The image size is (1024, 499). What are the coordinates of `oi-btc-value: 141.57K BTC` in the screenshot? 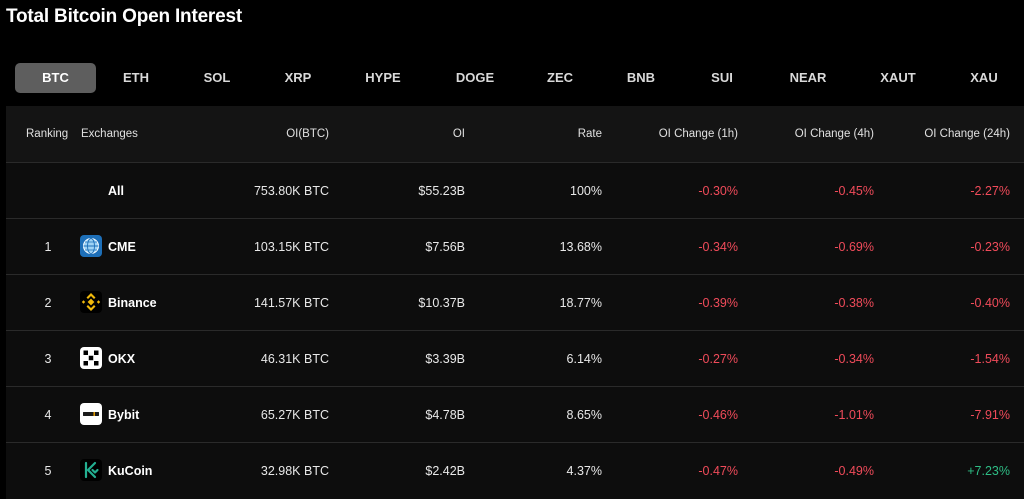 It's located at (291, 303).